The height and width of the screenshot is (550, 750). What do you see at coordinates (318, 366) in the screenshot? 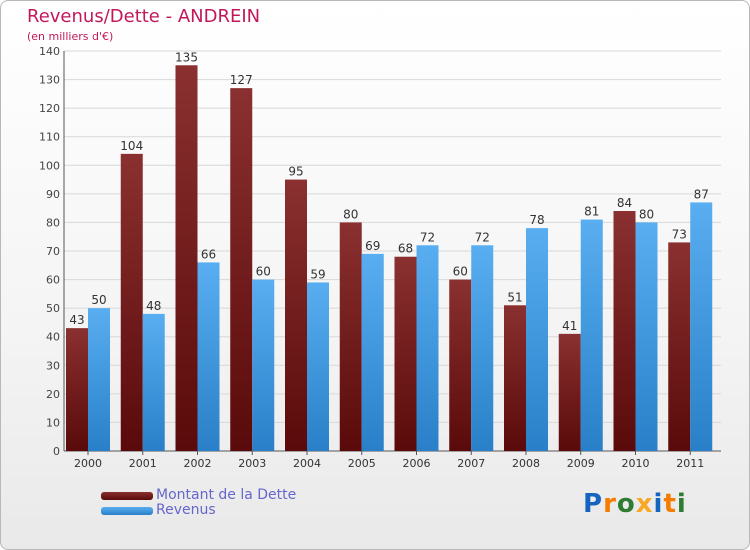
I see `bar-revenus-2004` at bounding box center [318, 366].